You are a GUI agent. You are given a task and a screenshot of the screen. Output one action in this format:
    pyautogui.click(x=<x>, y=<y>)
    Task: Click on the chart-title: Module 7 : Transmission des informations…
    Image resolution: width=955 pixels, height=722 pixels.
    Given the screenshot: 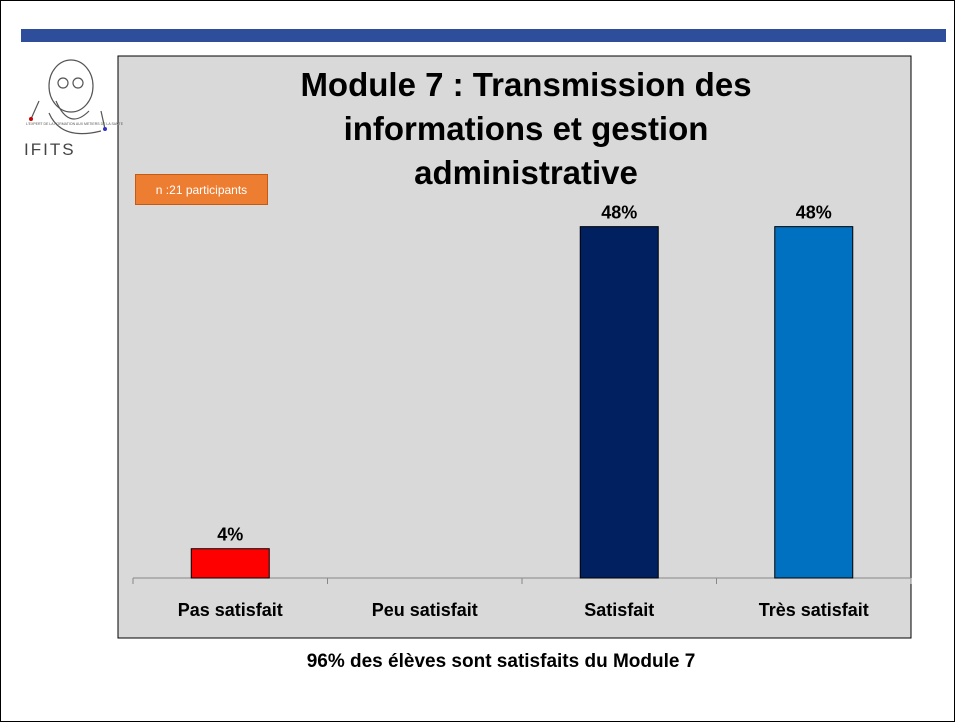 What is the action you would take?
    pyautogui.click(x=526, y=128)
    